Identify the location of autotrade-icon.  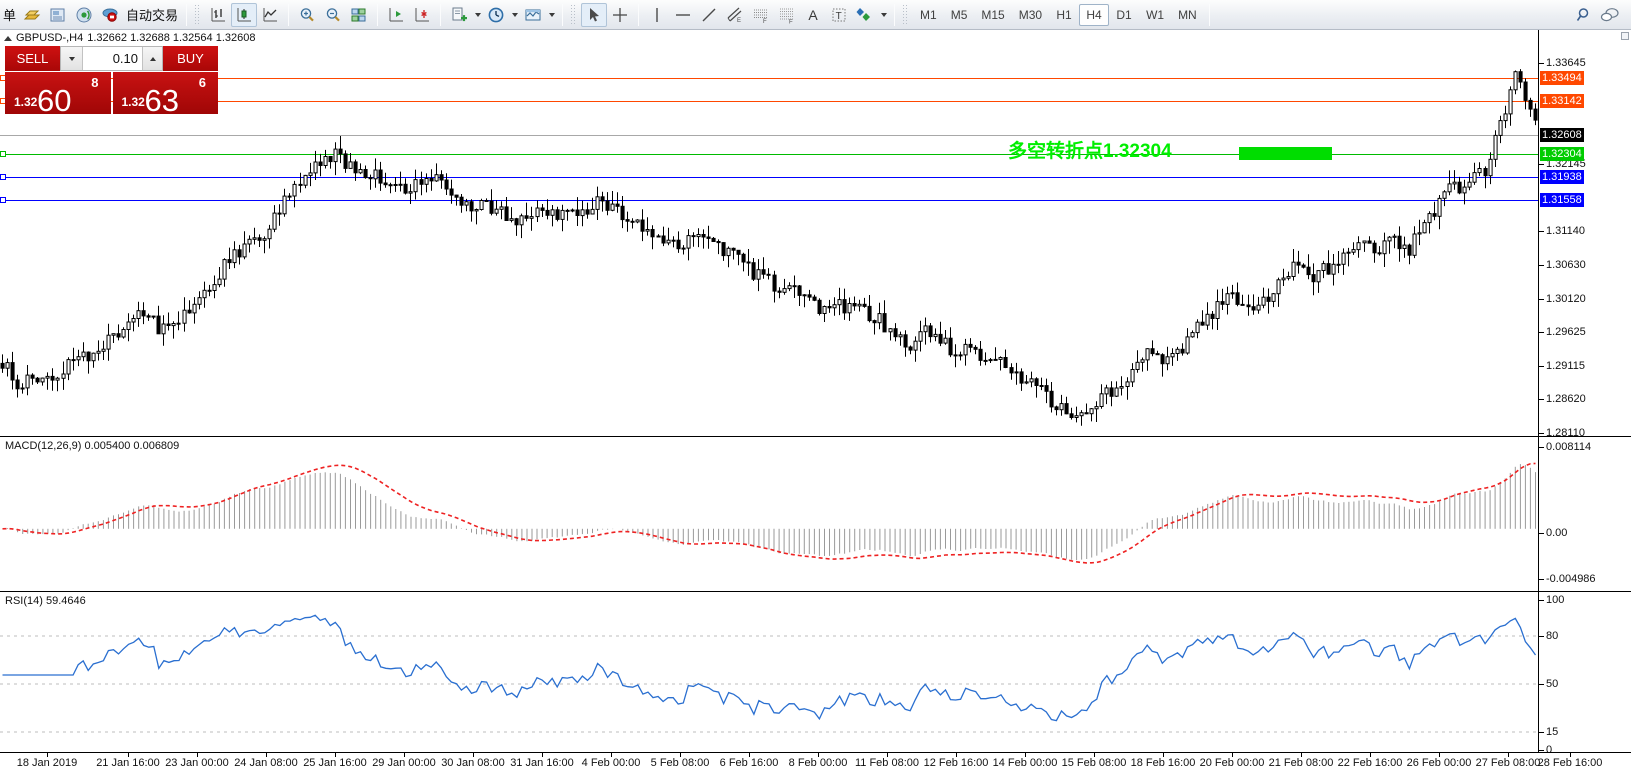
(110, 15).